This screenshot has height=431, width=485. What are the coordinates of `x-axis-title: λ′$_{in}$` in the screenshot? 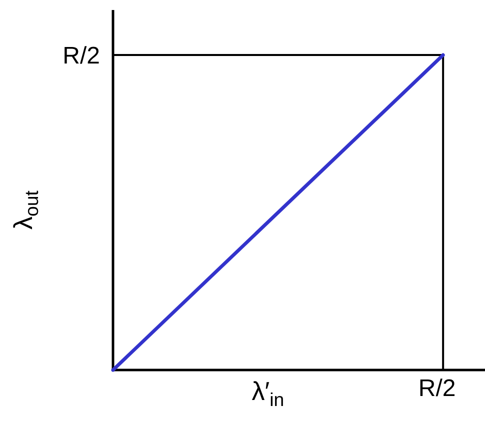 It's located at (268, 393).